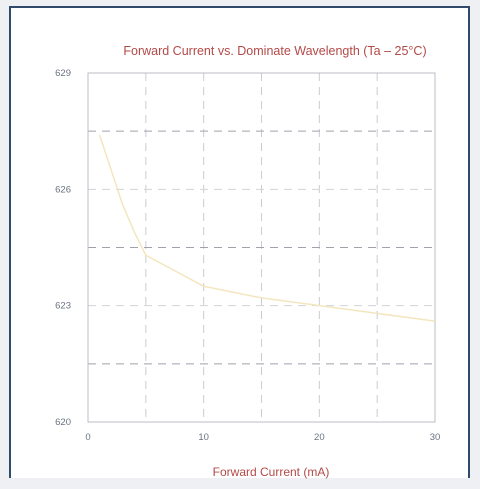 The width and height of the screenshot is (480, 489). What do you see at coordinates (87, 437) in the screenshot?
I see `x-tick-label: 0` at bounding box center [87, 437].